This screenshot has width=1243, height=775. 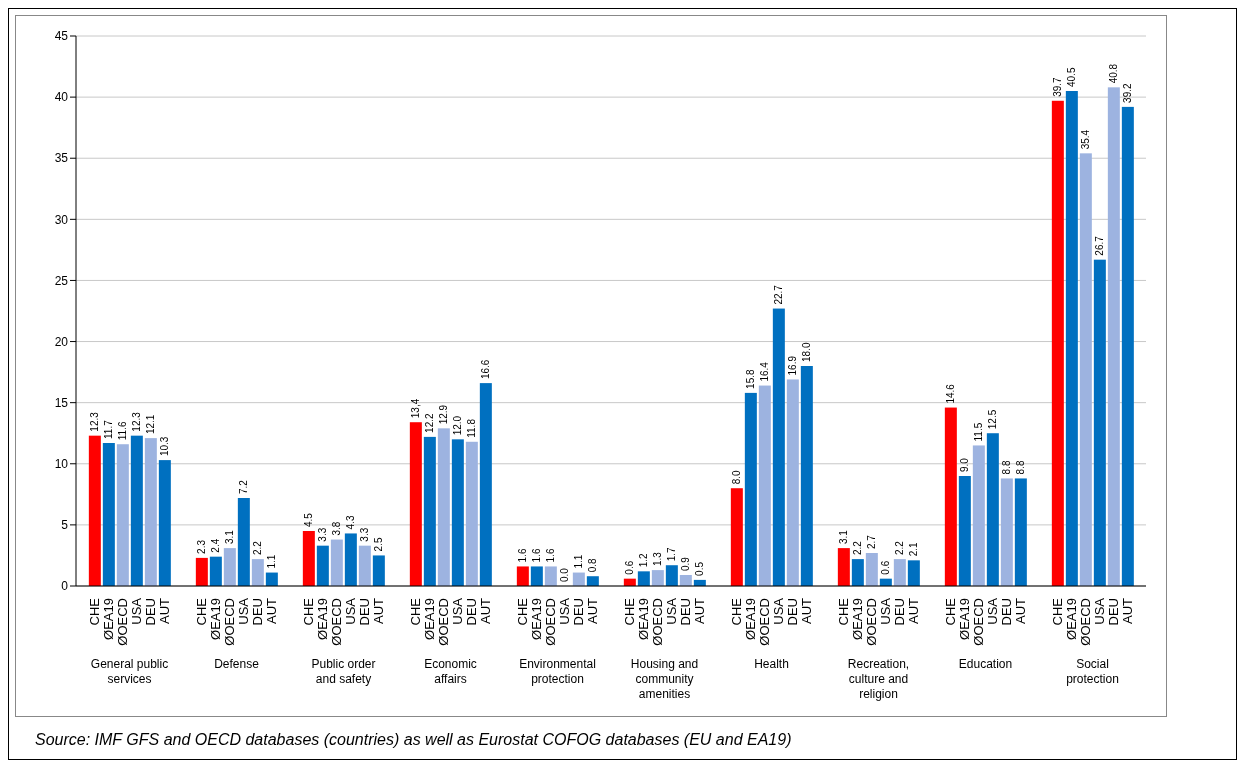 I want to click on data-label: 1.2, so click(x=644, y=560).